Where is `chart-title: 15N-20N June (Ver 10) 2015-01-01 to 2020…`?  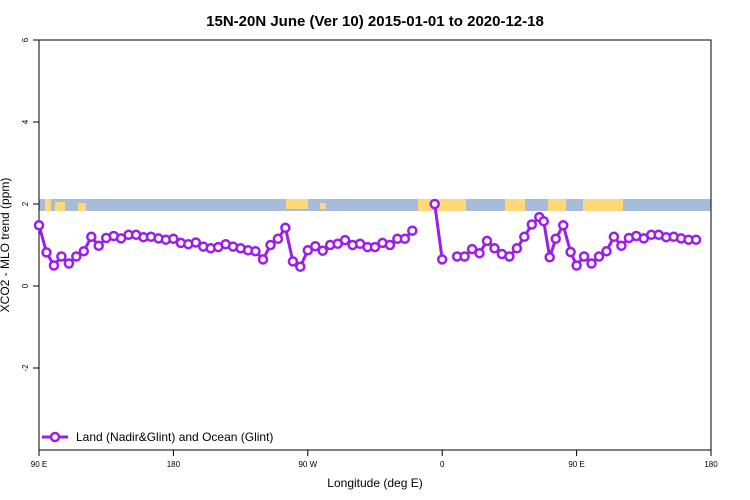 chart-title: 15N-20N June (Ver 10) 2015-01-01 to 2020… is located at coordinates (375, 21).